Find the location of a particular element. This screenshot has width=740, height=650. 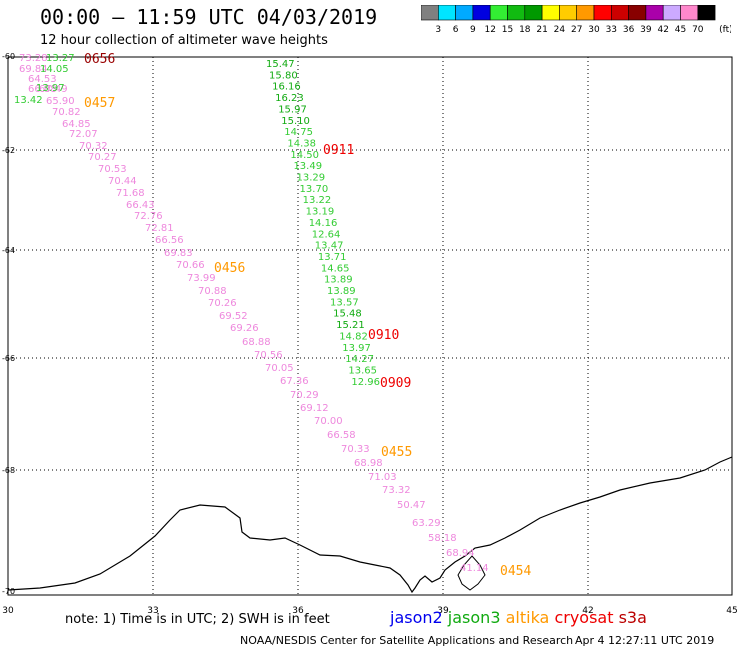

altika-swh-value: 70.29 is located at coordinates (304, 395).